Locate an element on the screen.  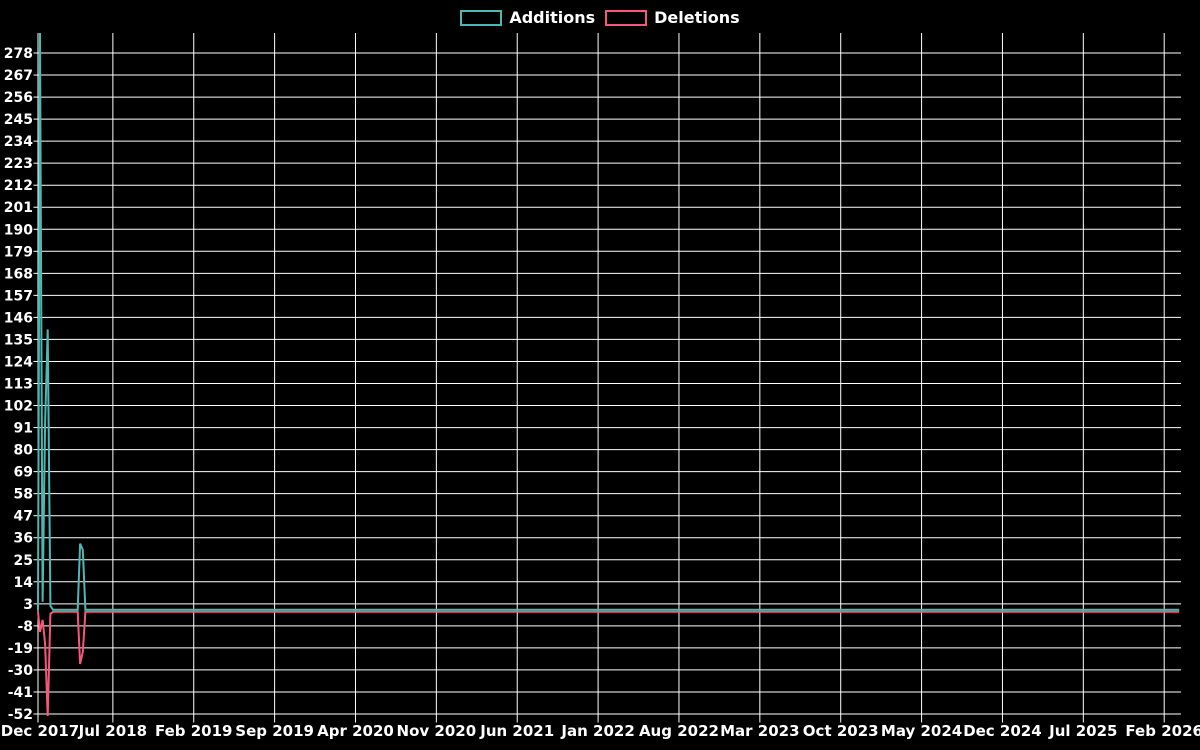
x-axis-label: Oct 2023 is located at coordinates (841, 731).